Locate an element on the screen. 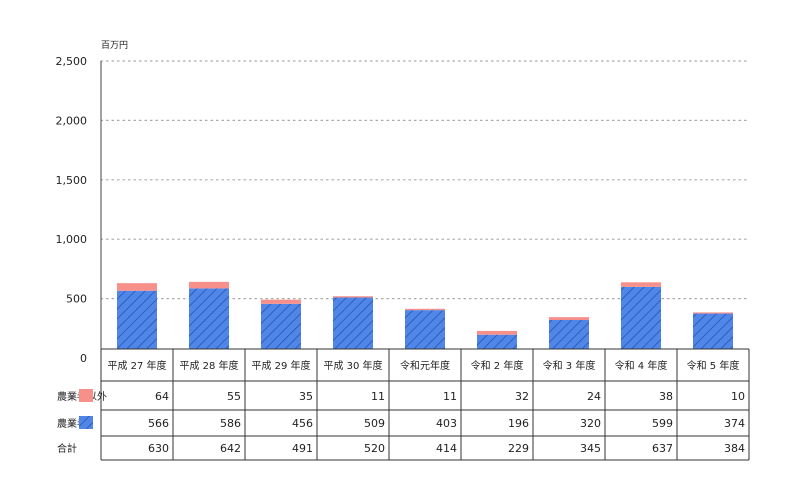 This screenshot has height=500, width=800. table-cell: 586 is located at coordinates (230, 423).